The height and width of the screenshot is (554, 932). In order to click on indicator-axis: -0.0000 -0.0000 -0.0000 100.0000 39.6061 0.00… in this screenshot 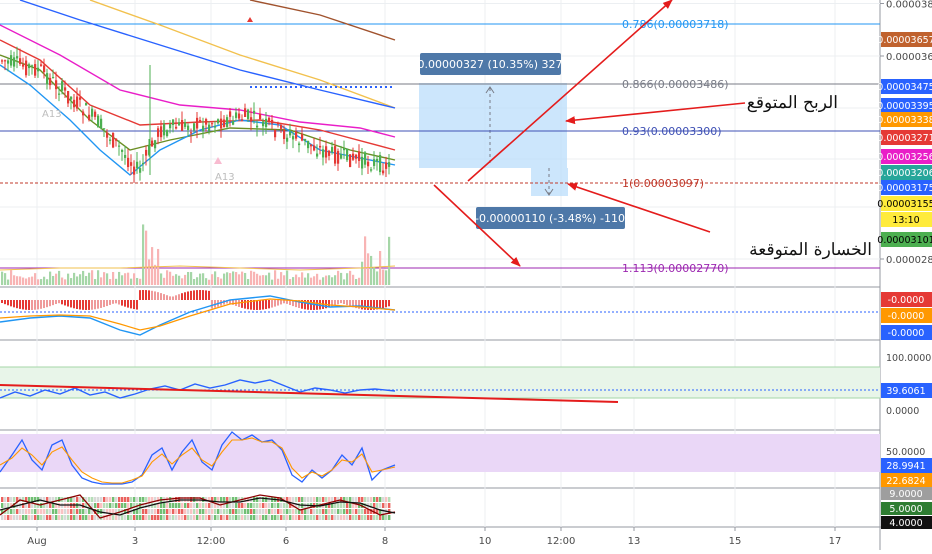, I will do `click(906, 410)`.